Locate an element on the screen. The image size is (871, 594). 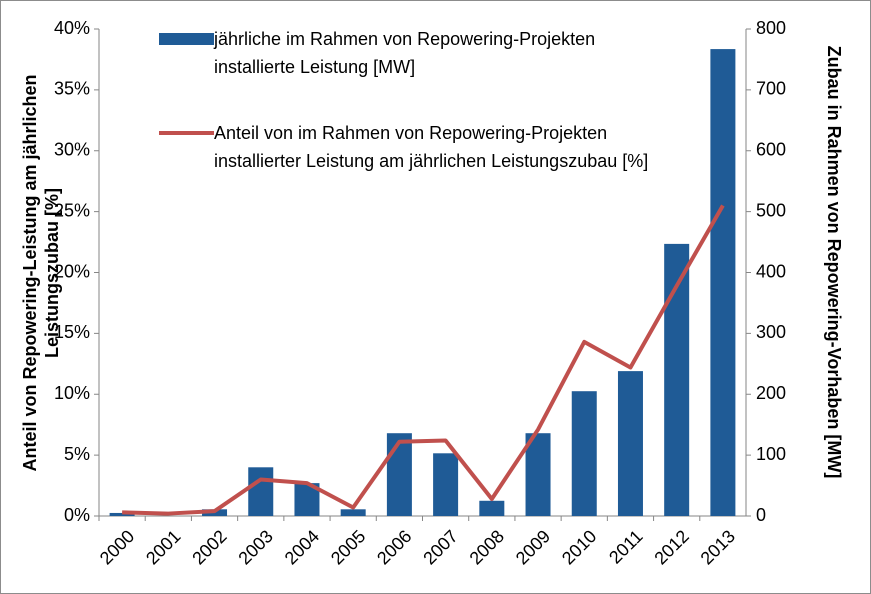
x-tick-label: 2002 is located at coordinates (209, 547).